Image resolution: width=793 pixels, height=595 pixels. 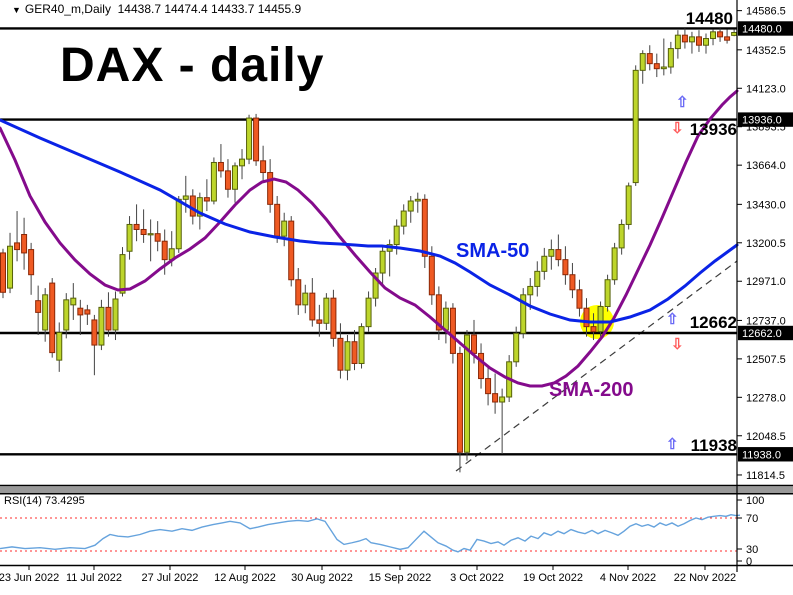 What do you see at coordinates (370, 533) in the screenshot?
I see `rsi-line` at bounding box center [370, 533].